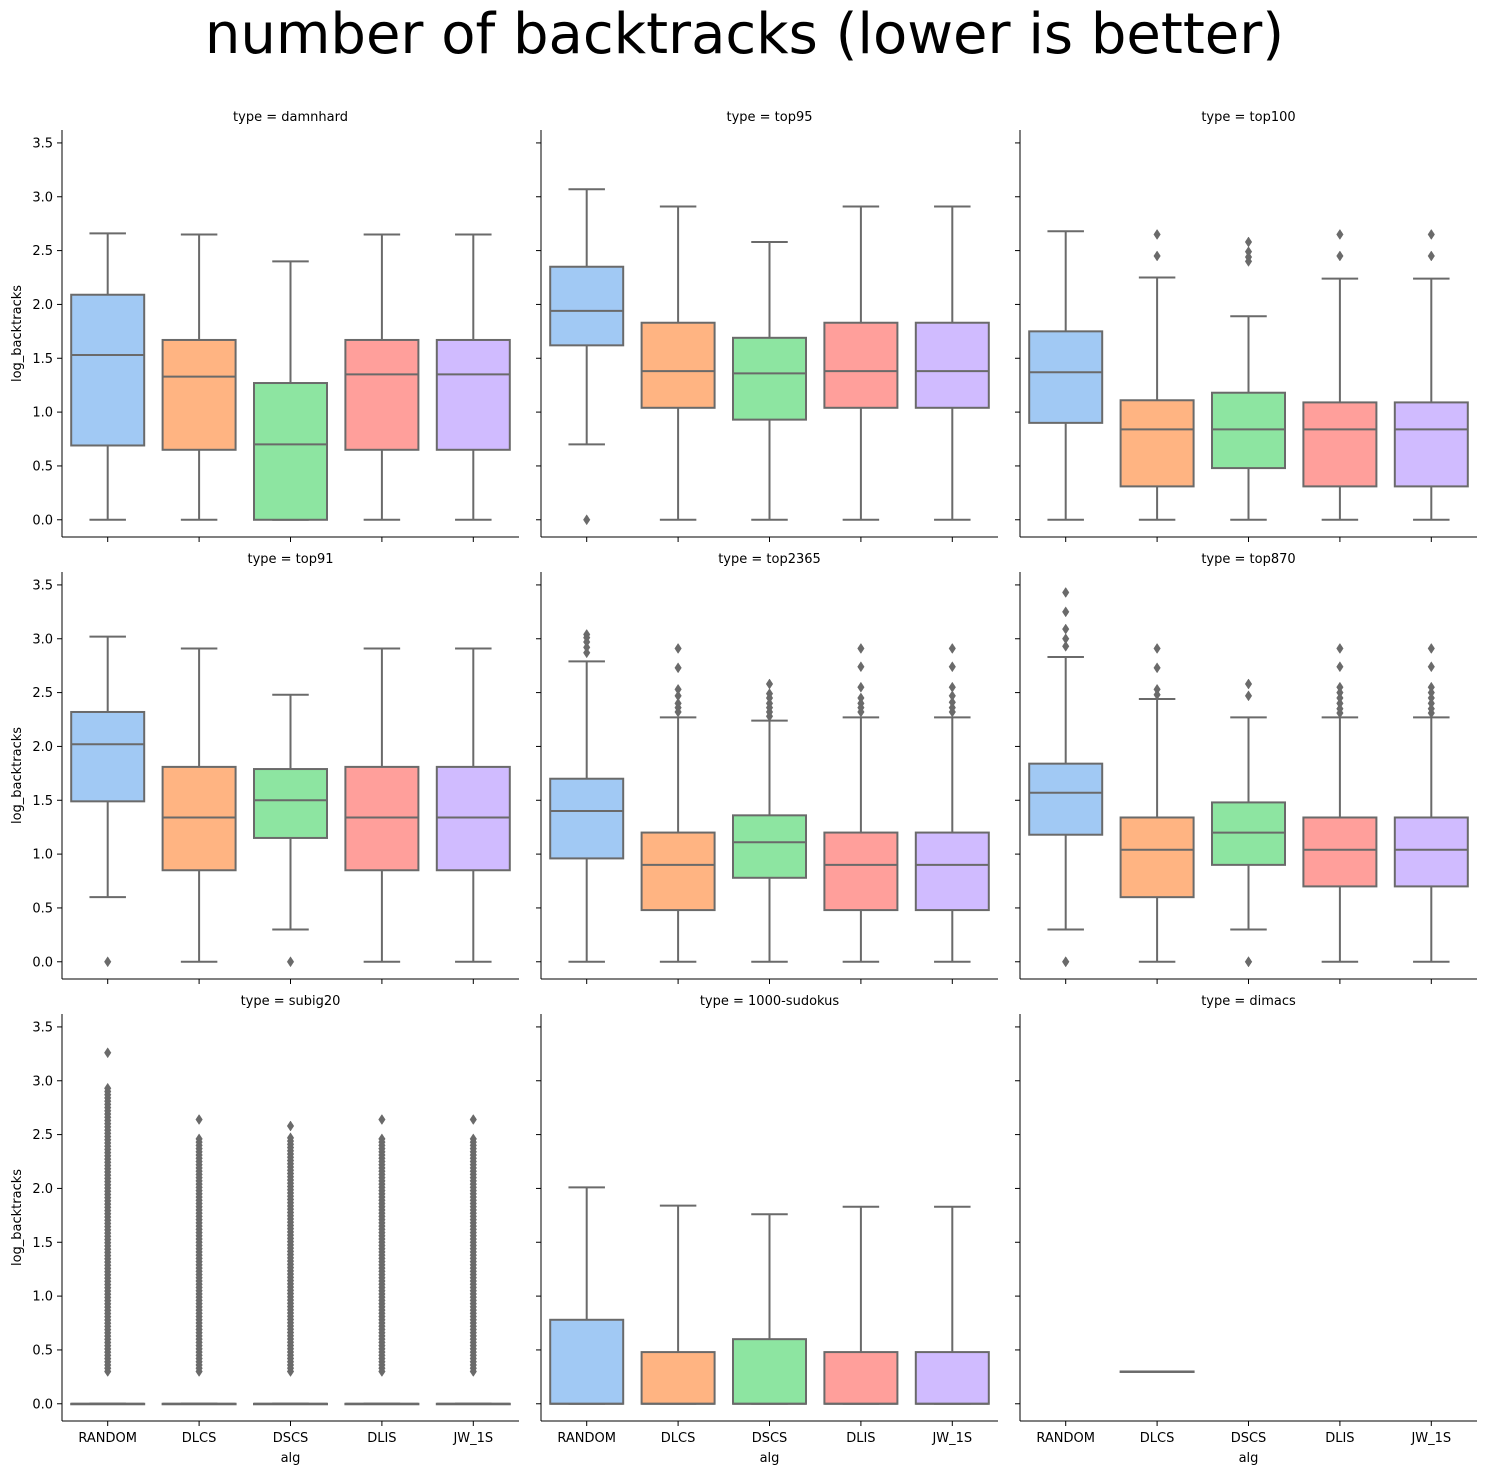 The height and width of the screenshot is (1475, 1489). I want to click on y-tick-label: 1.5, so click(42, 801).